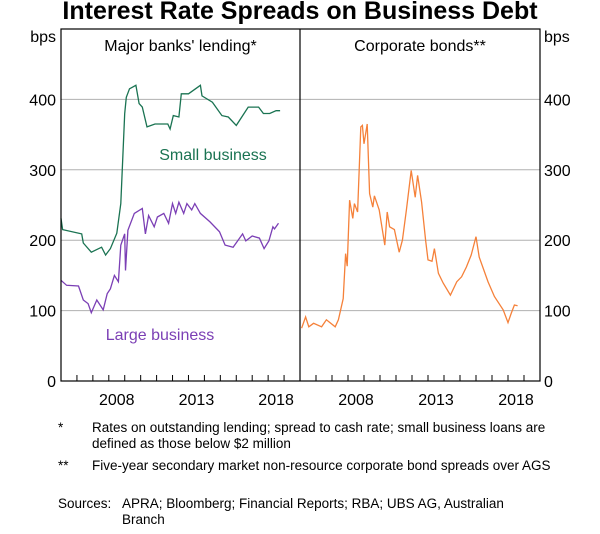 The height and width of the screenshot is (534, 600). Describe the element at coordinates (42, 312) in the screenshot. I see `y-tick-label-left: 100` at that location.